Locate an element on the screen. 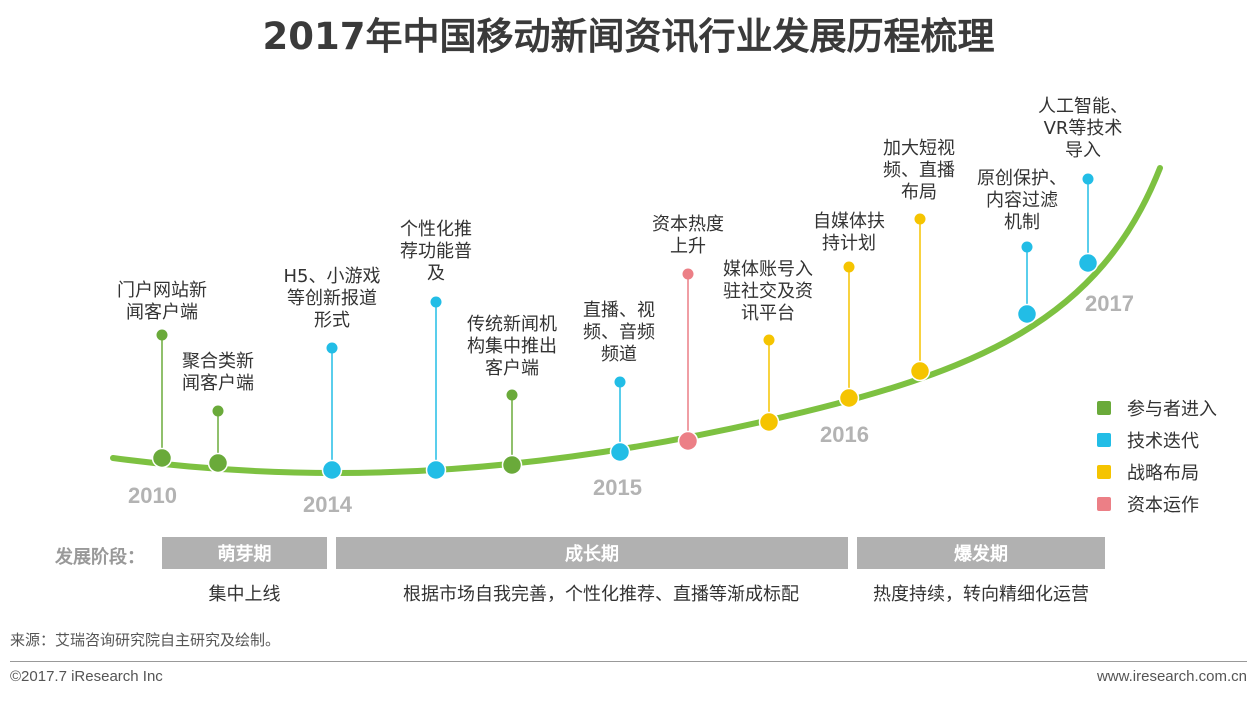 This screenshot has width=1257, height=703. legend: 参与者进入 技术迭代 战略布局 资本运作 is located at coordinates (1157, 456).